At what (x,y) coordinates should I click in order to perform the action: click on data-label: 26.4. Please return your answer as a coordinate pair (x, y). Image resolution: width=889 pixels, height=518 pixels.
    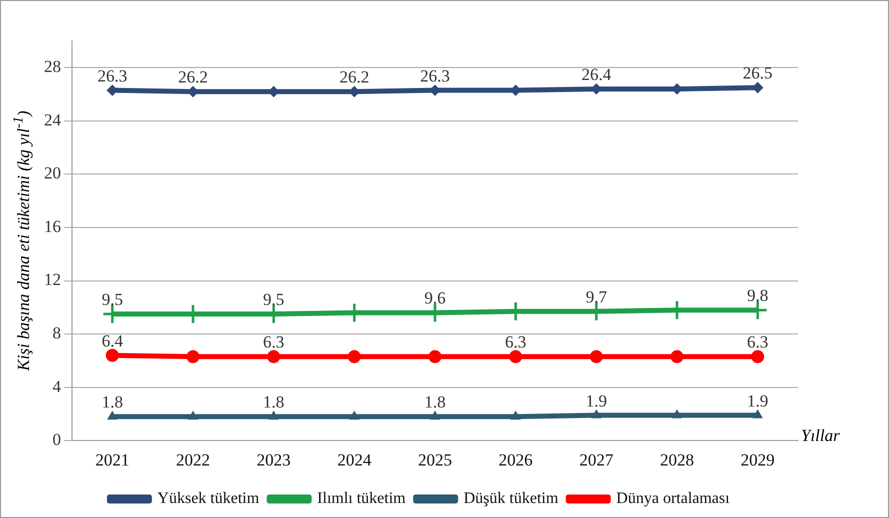
    Looking at the image, I should click on (596, 74).